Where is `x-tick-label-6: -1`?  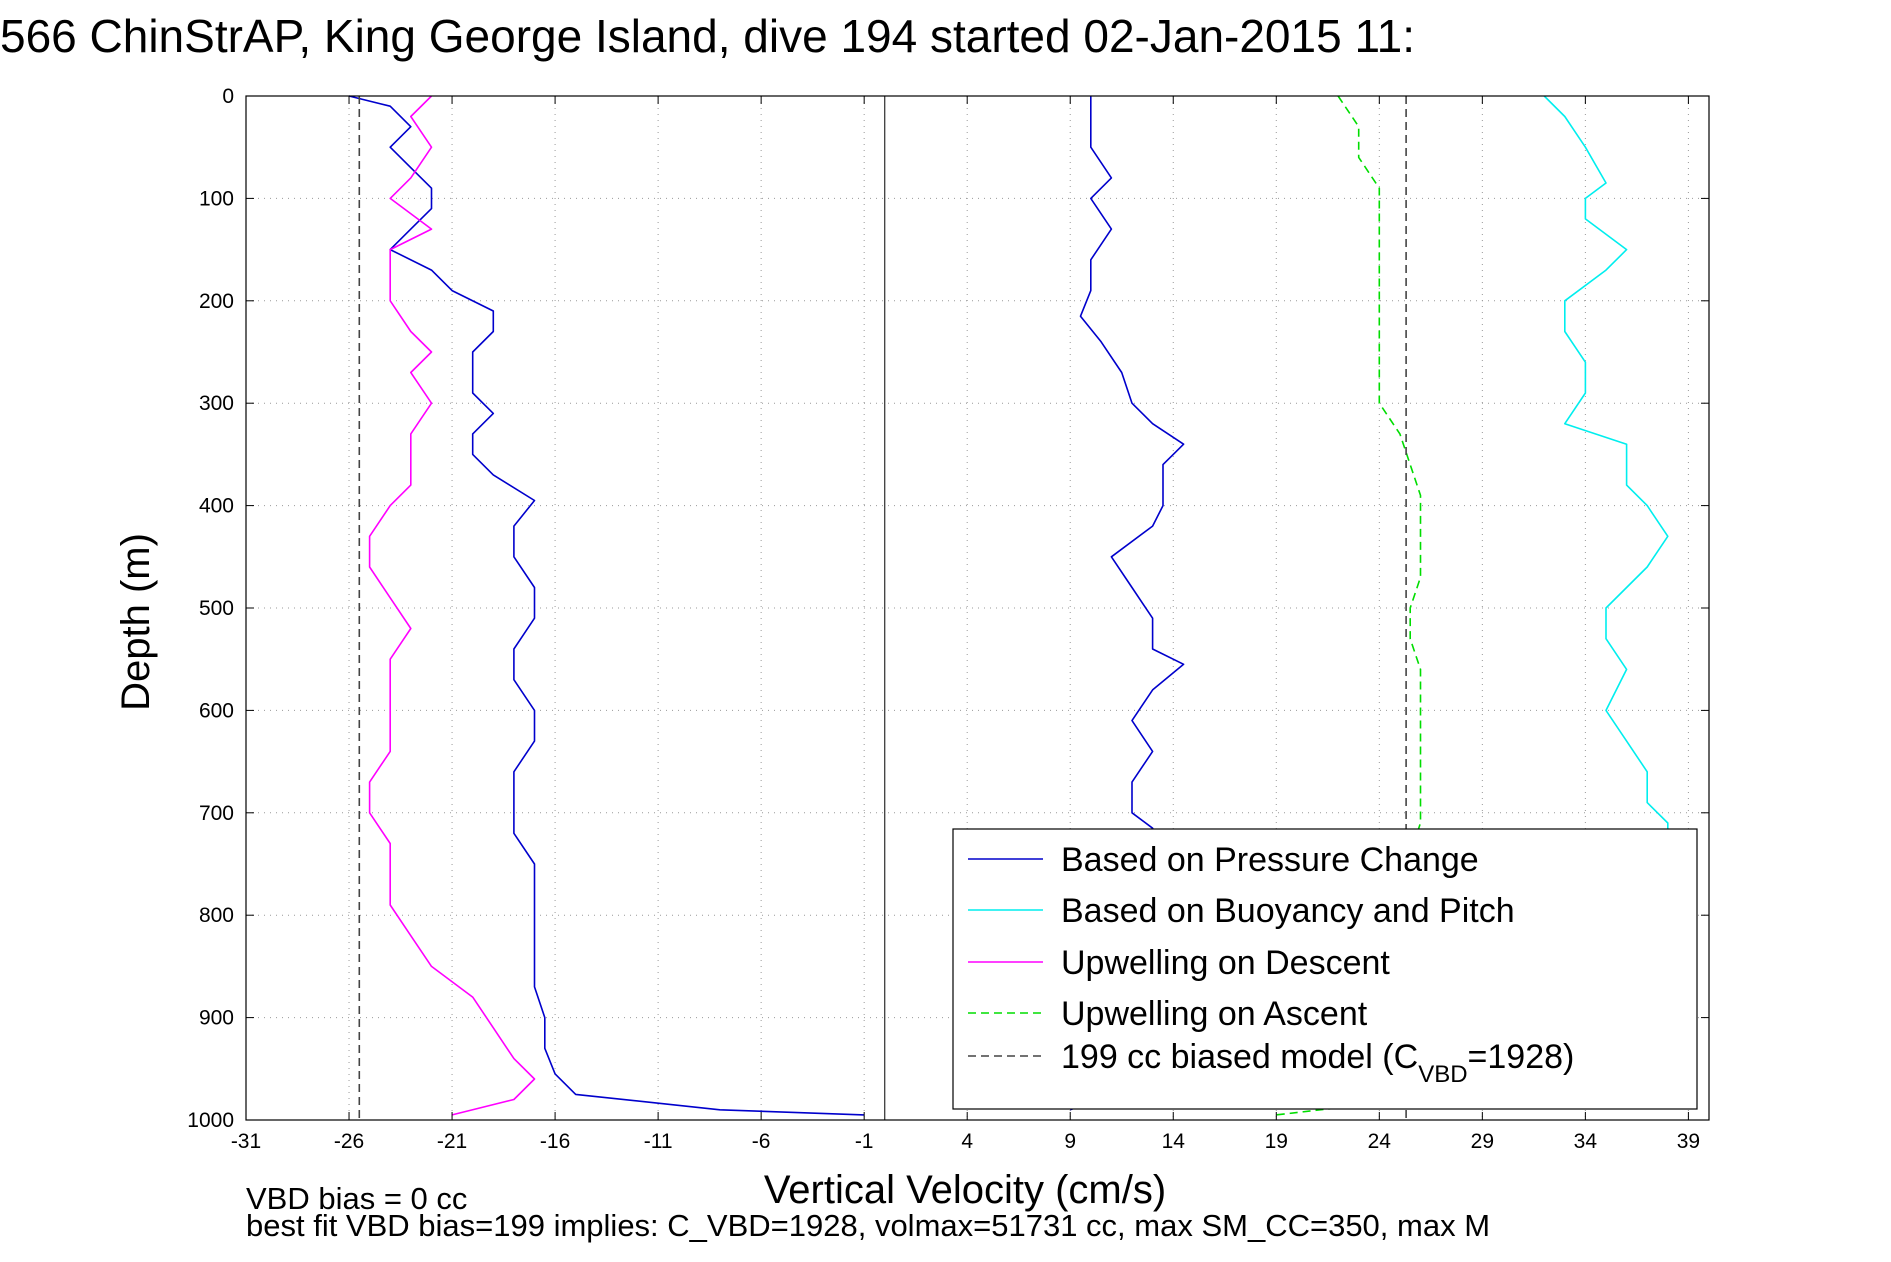 x-tick-label-6: -1 is located at coordinates (864, 1141).